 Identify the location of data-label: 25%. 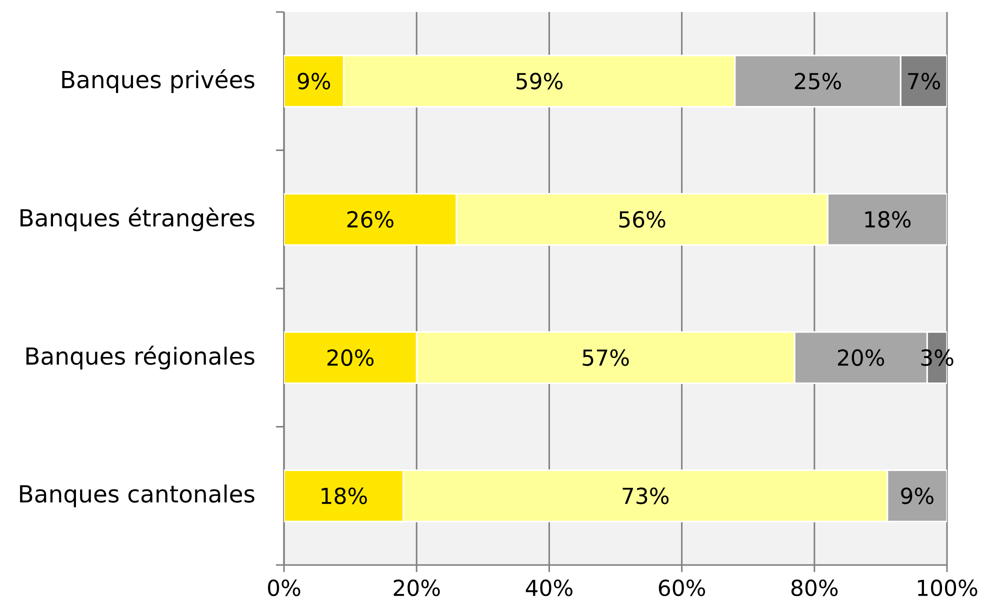
(817, 81).